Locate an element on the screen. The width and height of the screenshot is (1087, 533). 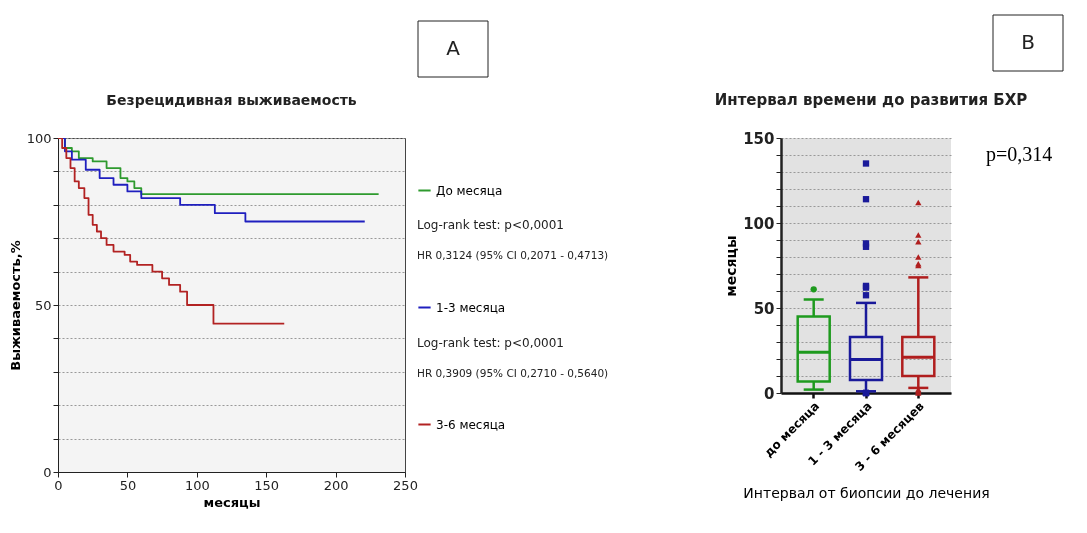
chart-title: Интервал времени до развития БХР is located at coordinates (871, 100).